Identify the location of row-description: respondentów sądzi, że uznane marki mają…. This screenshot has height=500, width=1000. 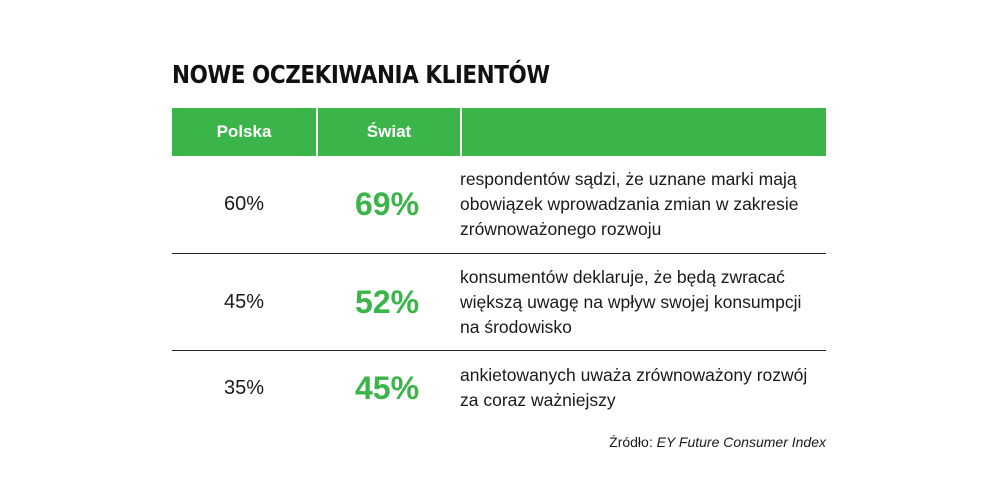
(629, 204).